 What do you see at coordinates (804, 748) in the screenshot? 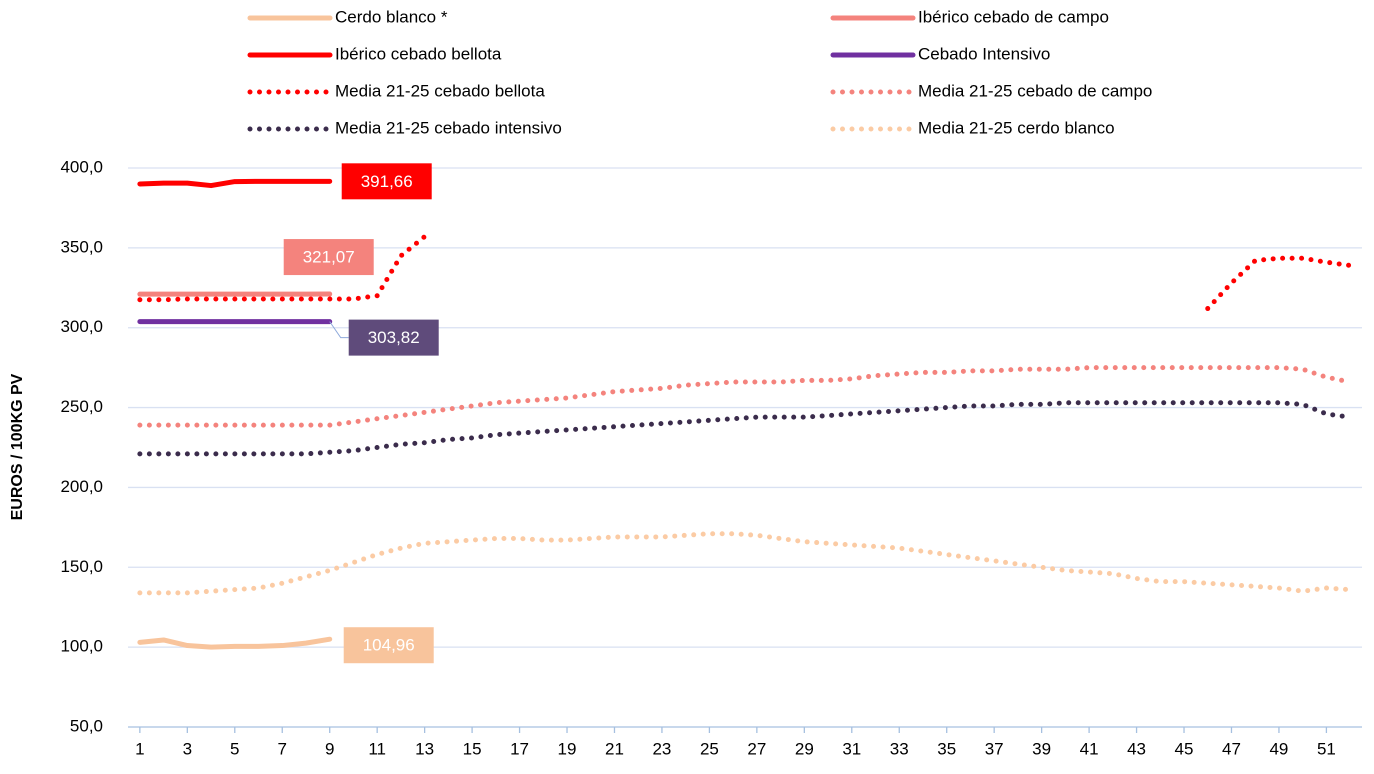
I see `x-tick-label: 29` at bounding box center [804, 748].